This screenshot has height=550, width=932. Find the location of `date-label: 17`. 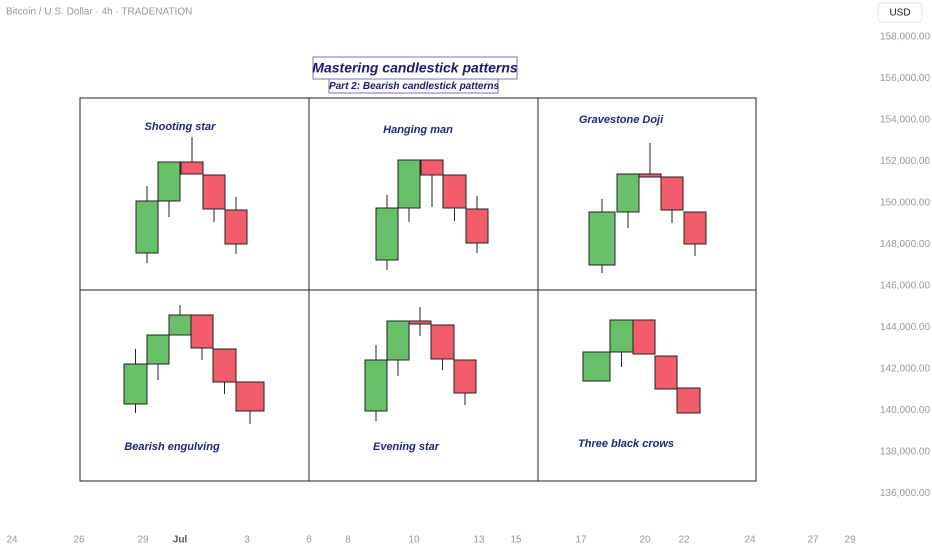

date-label: 17 is located at coordinates (581, 540).